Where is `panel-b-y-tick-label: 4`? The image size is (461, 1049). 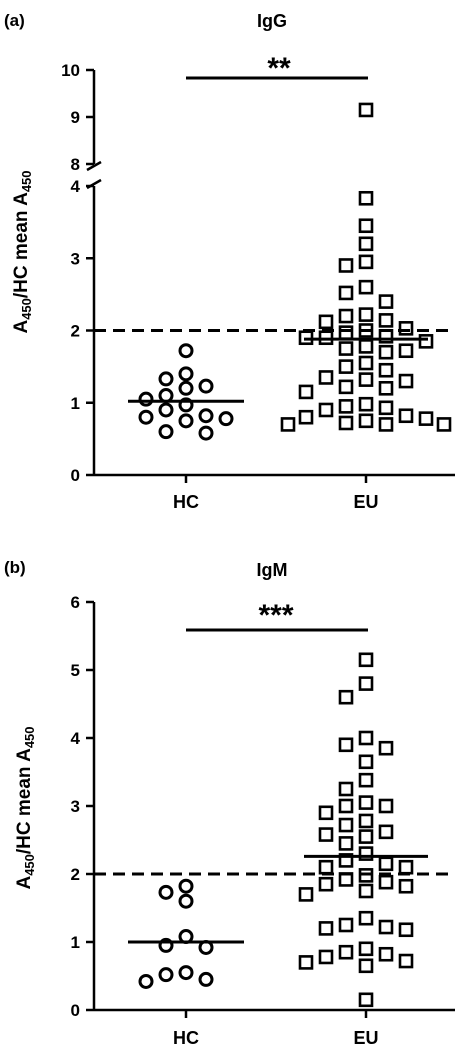 panel-b-y-tick-label: 4 is located at coordinates (76, 738).